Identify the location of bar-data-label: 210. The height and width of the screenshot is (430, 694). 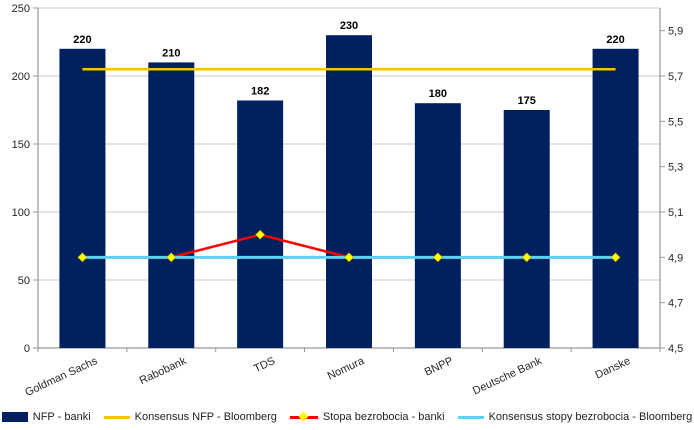
(171, 53).